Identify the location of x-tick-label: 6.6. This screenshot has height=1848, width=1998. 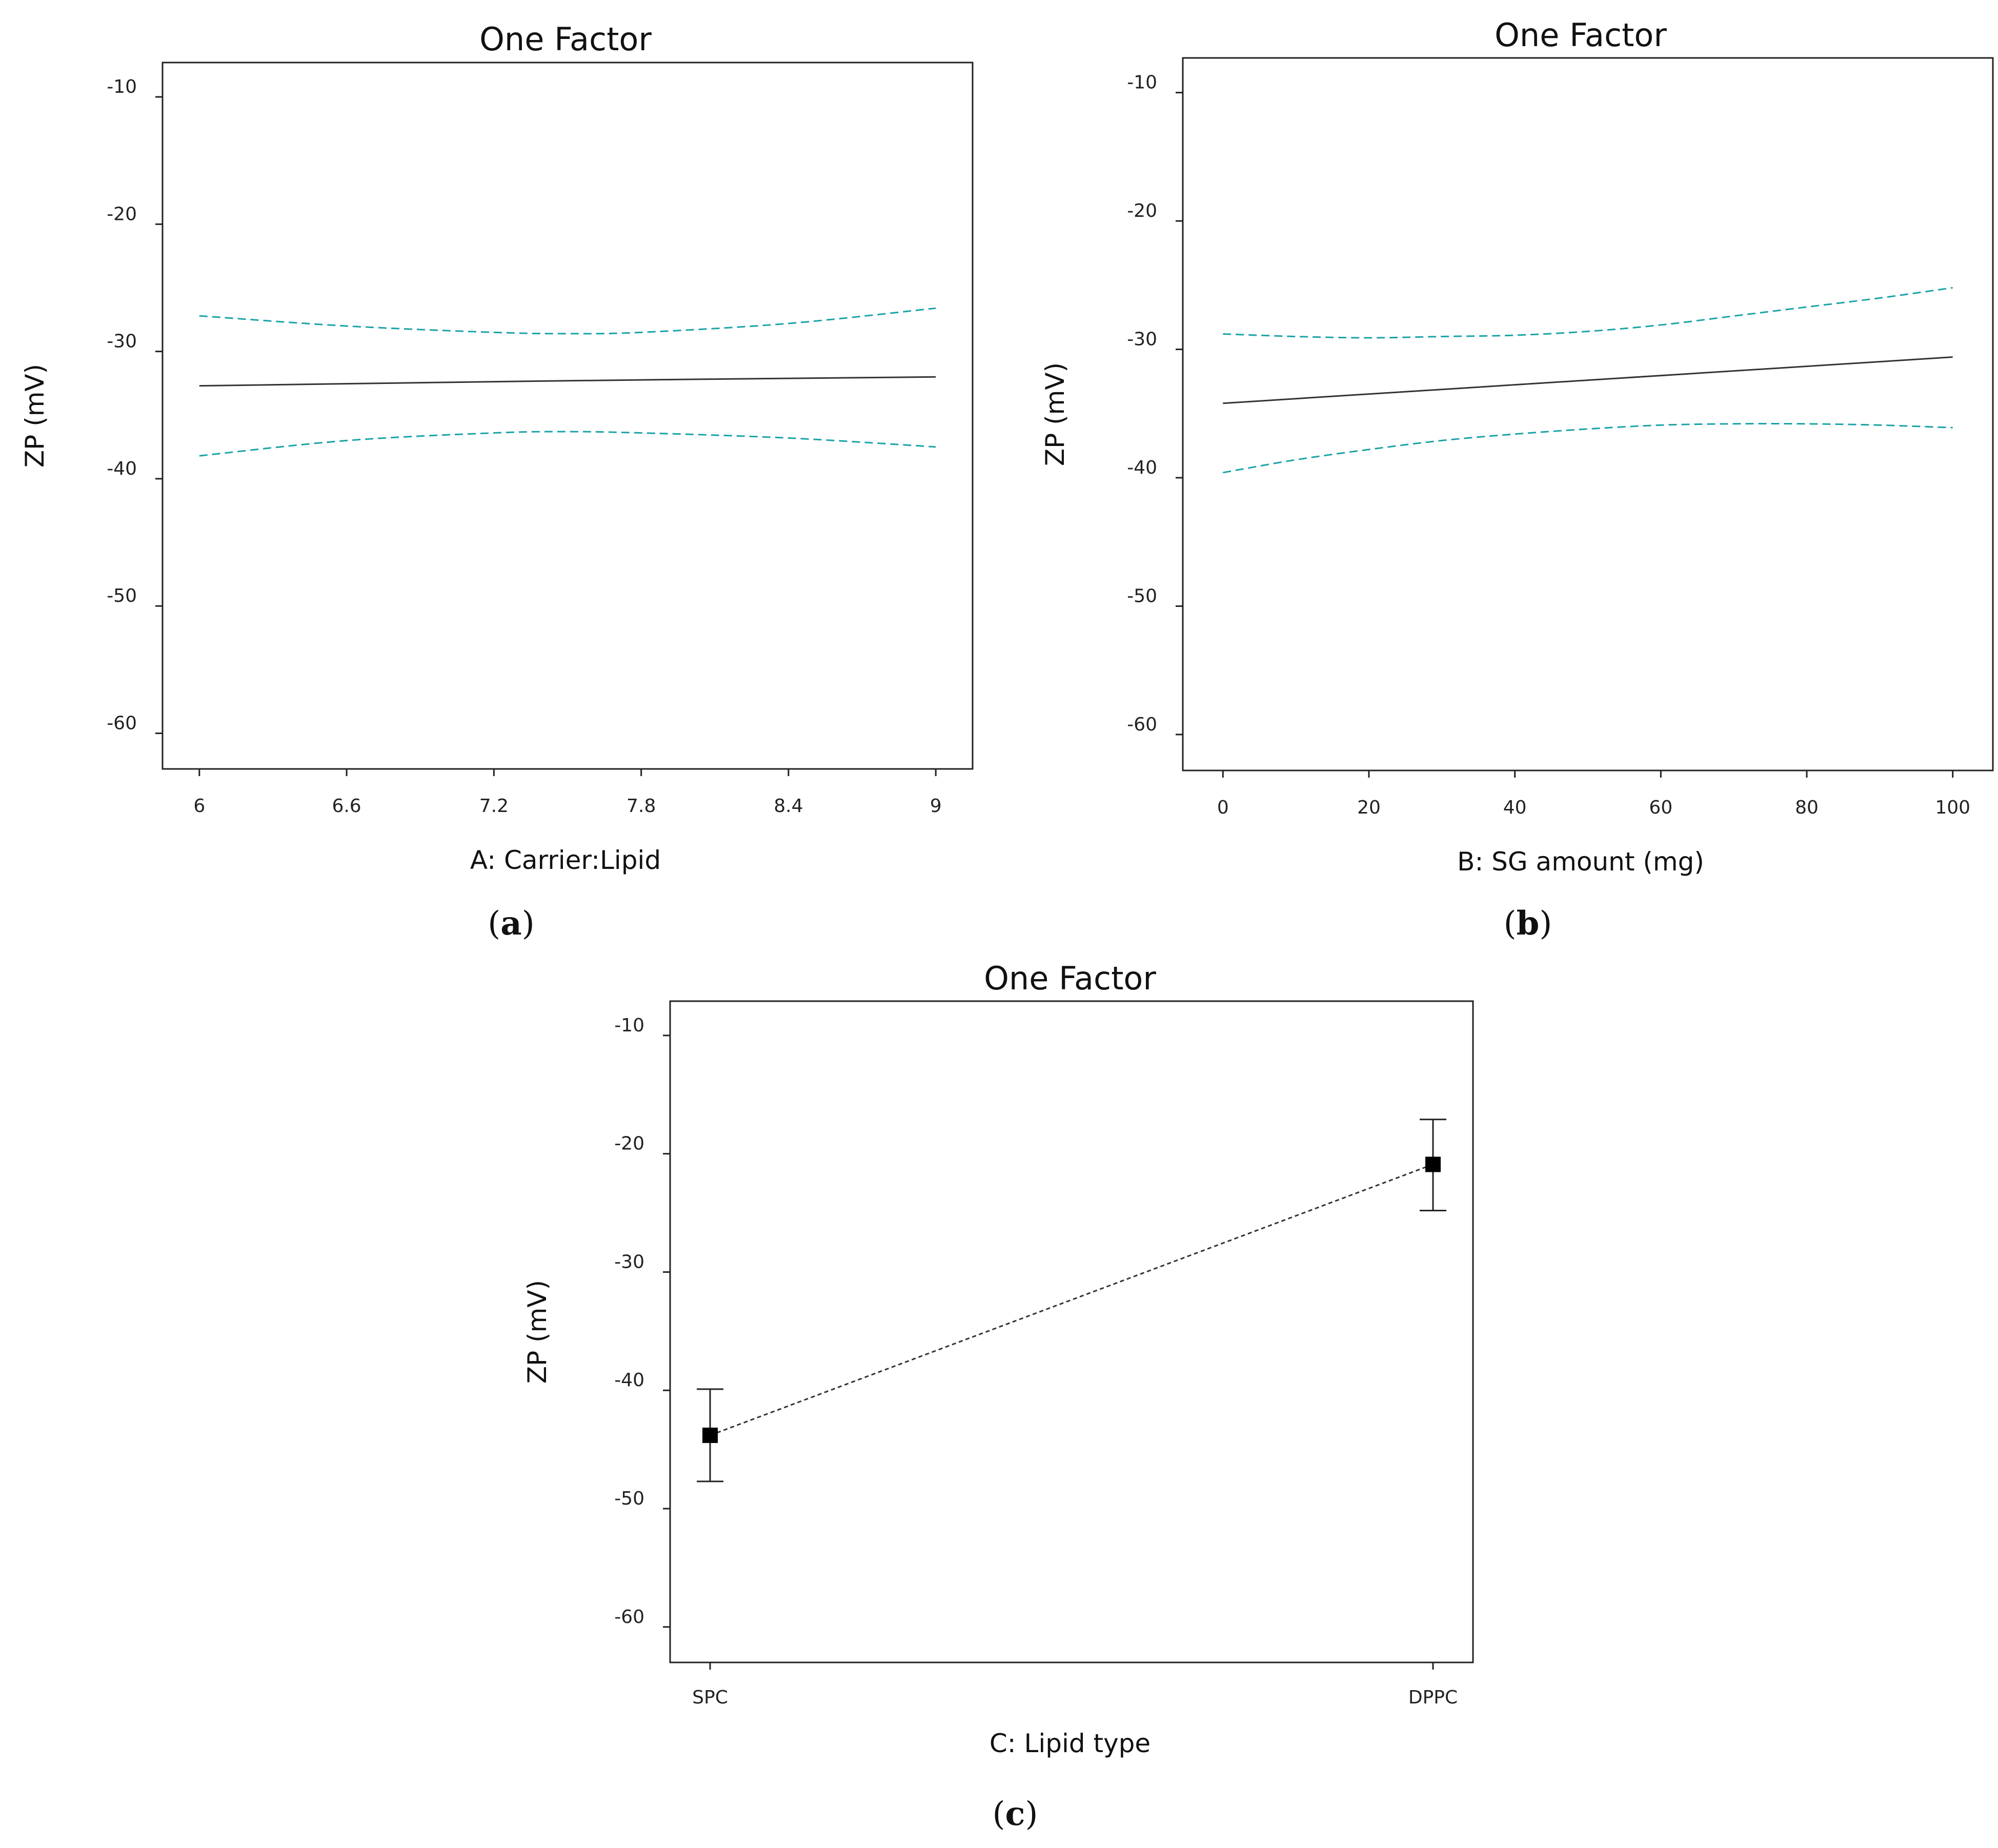
(346, 806).